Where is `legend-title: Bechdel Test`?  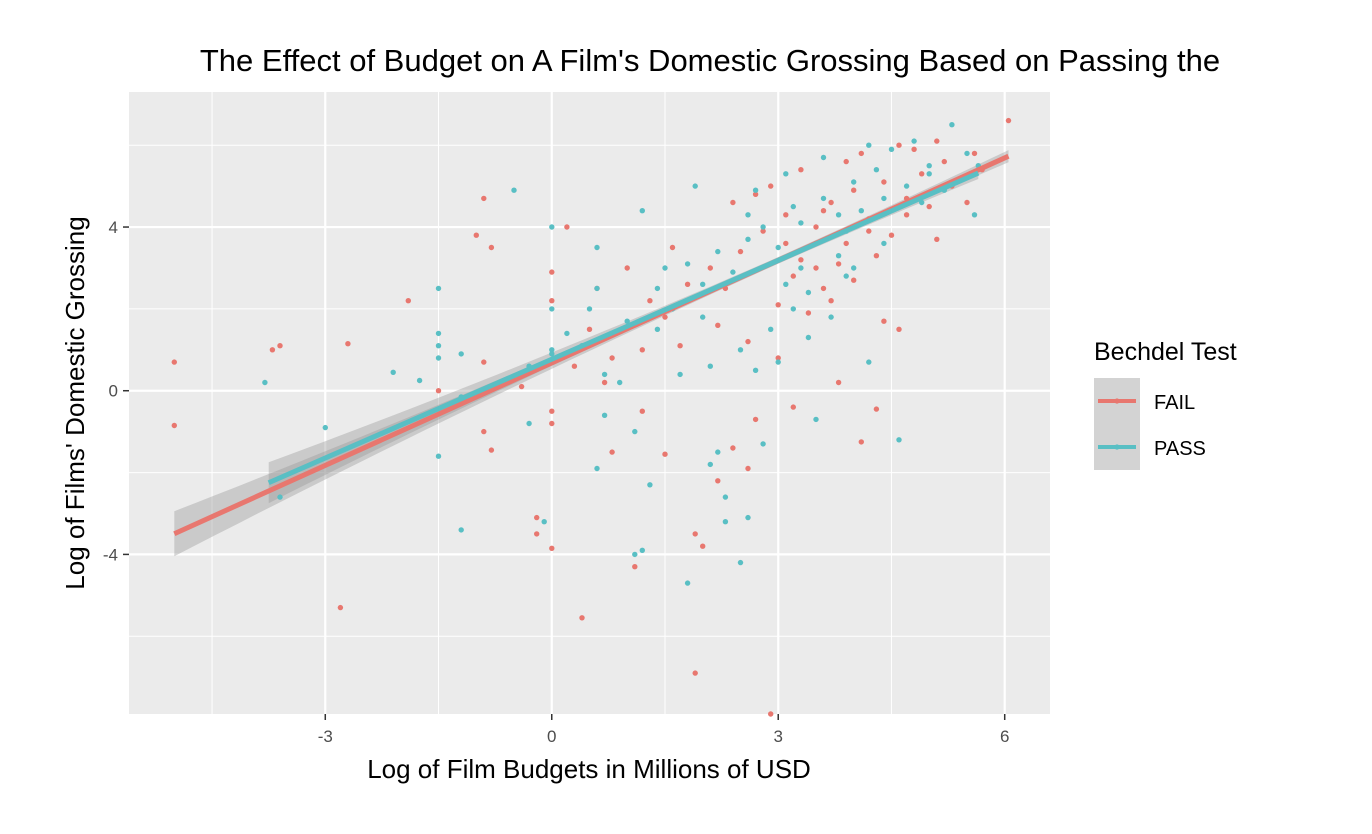
legend-title: Bechdel Test is located at coordinates (1165, 352).